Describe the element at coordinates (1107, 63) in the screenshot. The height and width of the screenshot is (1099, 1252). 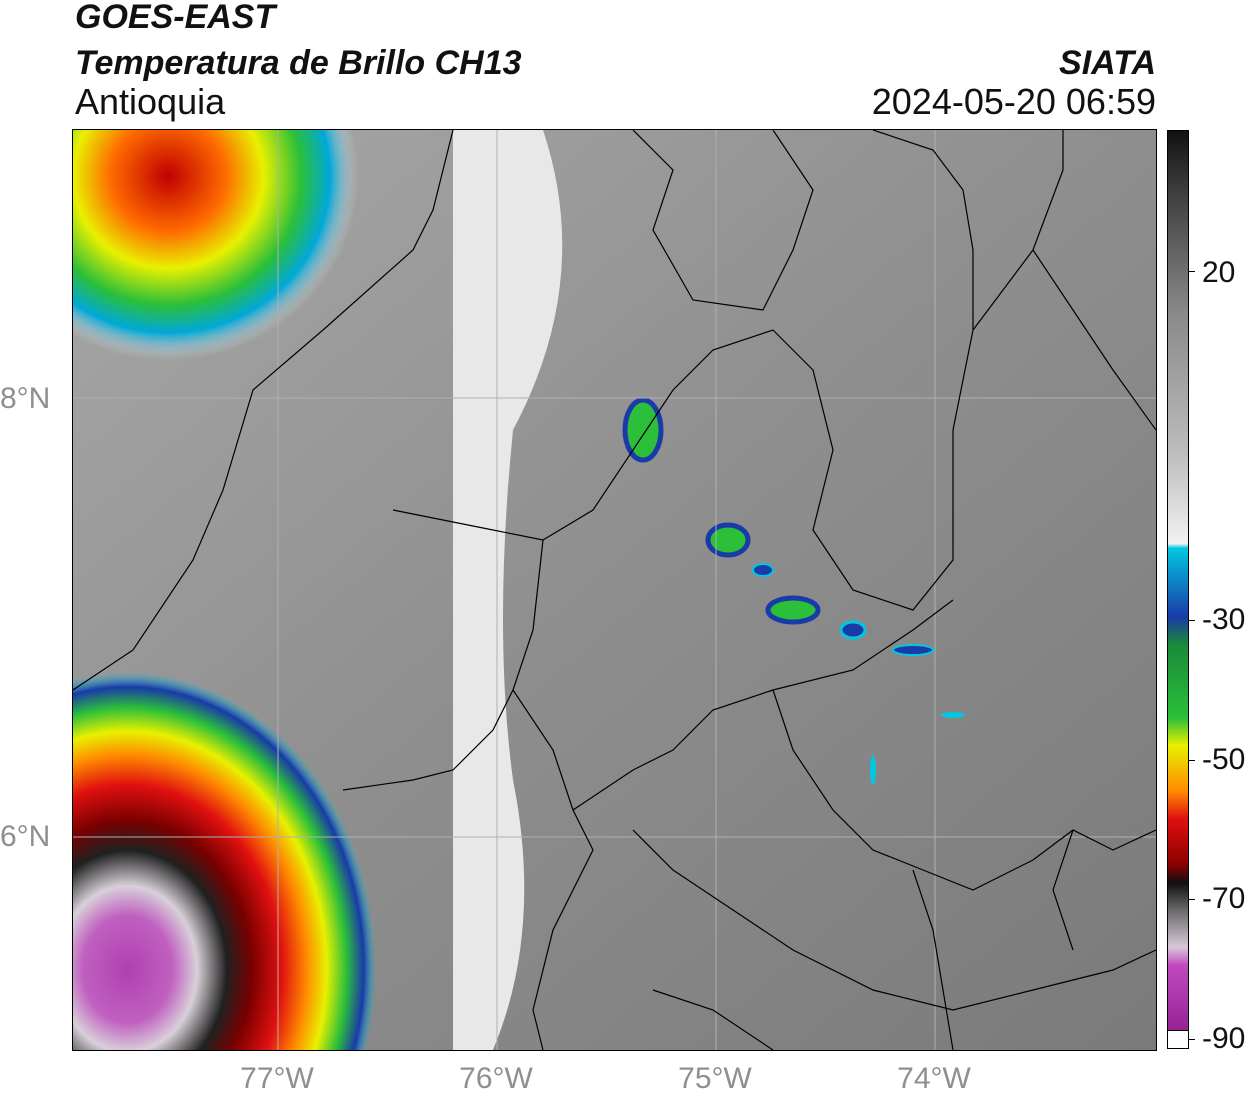
I see `agency-label: SIATA` at that location.